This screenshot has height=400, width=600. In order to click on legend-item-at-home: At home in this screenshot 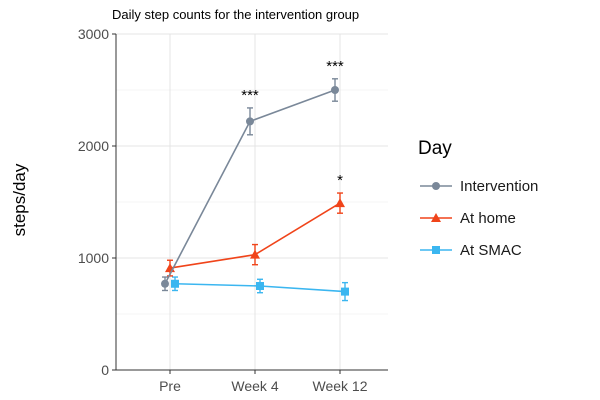, I will do `click(478, 218)`.